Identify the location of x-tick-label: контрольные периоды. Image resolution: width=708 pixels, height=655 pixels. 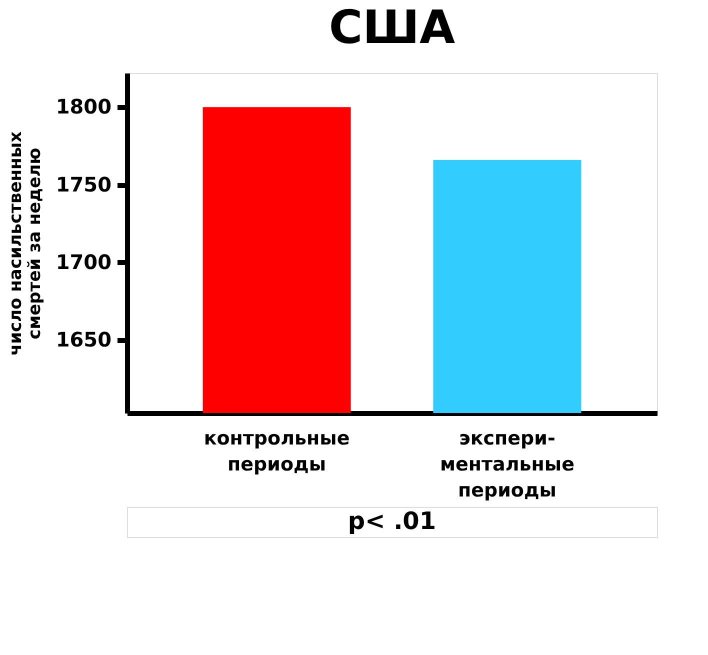
(277, 452).